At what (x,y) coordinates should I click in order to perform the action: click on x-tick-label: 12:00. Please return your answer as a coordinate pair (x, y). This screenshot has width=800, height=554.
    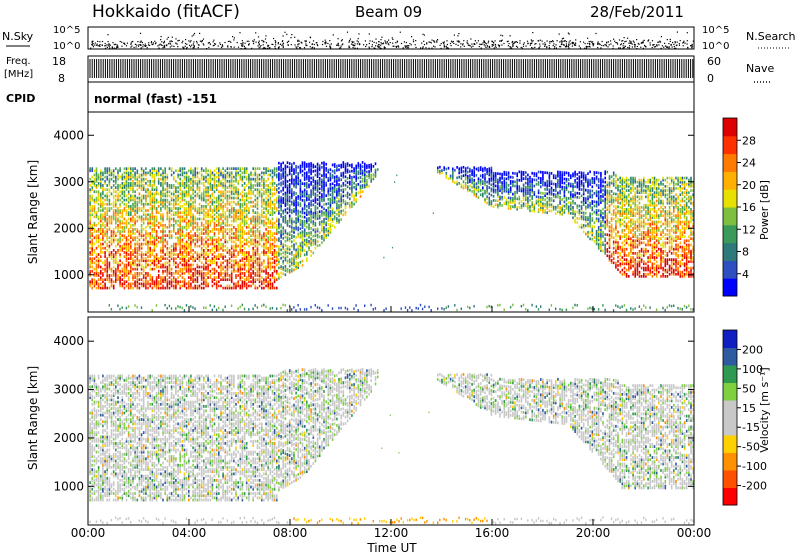
    Looking at the image, I should click on (391, 533).